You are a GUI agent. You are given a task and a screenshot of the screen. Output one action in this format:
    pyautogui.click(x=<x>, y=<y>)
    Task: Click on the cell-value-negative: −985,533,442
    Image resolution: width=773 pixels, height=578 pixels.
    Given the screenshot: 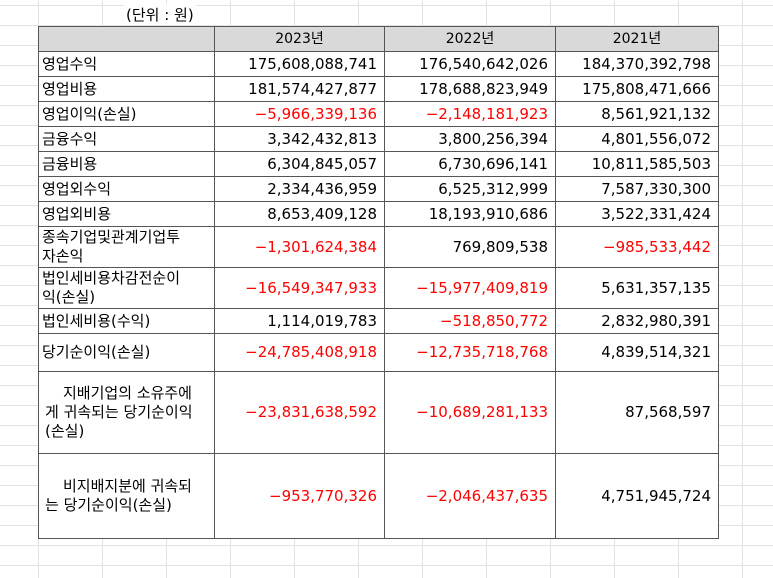 What is the action you would take?
    pyautogui.click(x=637, y=247)
    